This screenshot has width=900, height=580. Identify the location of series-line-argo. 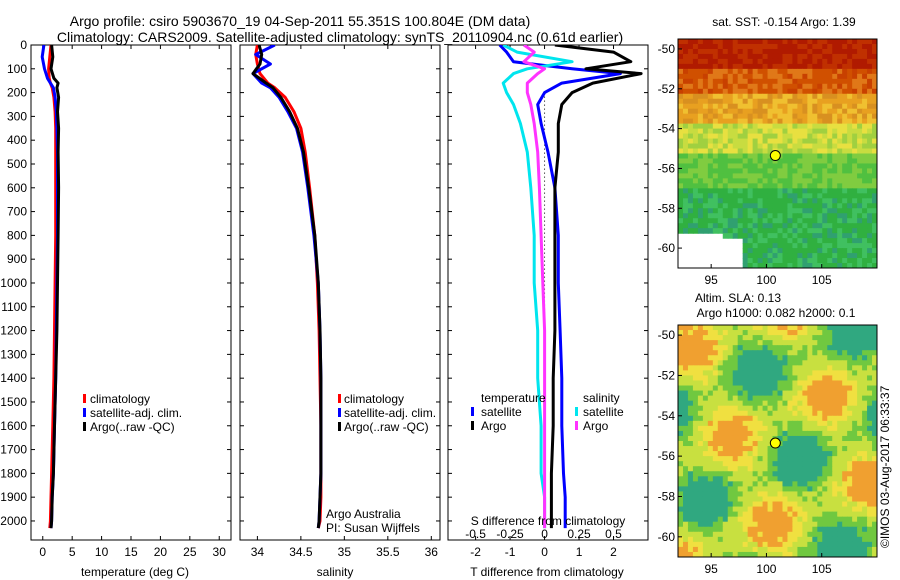
(596, 287).